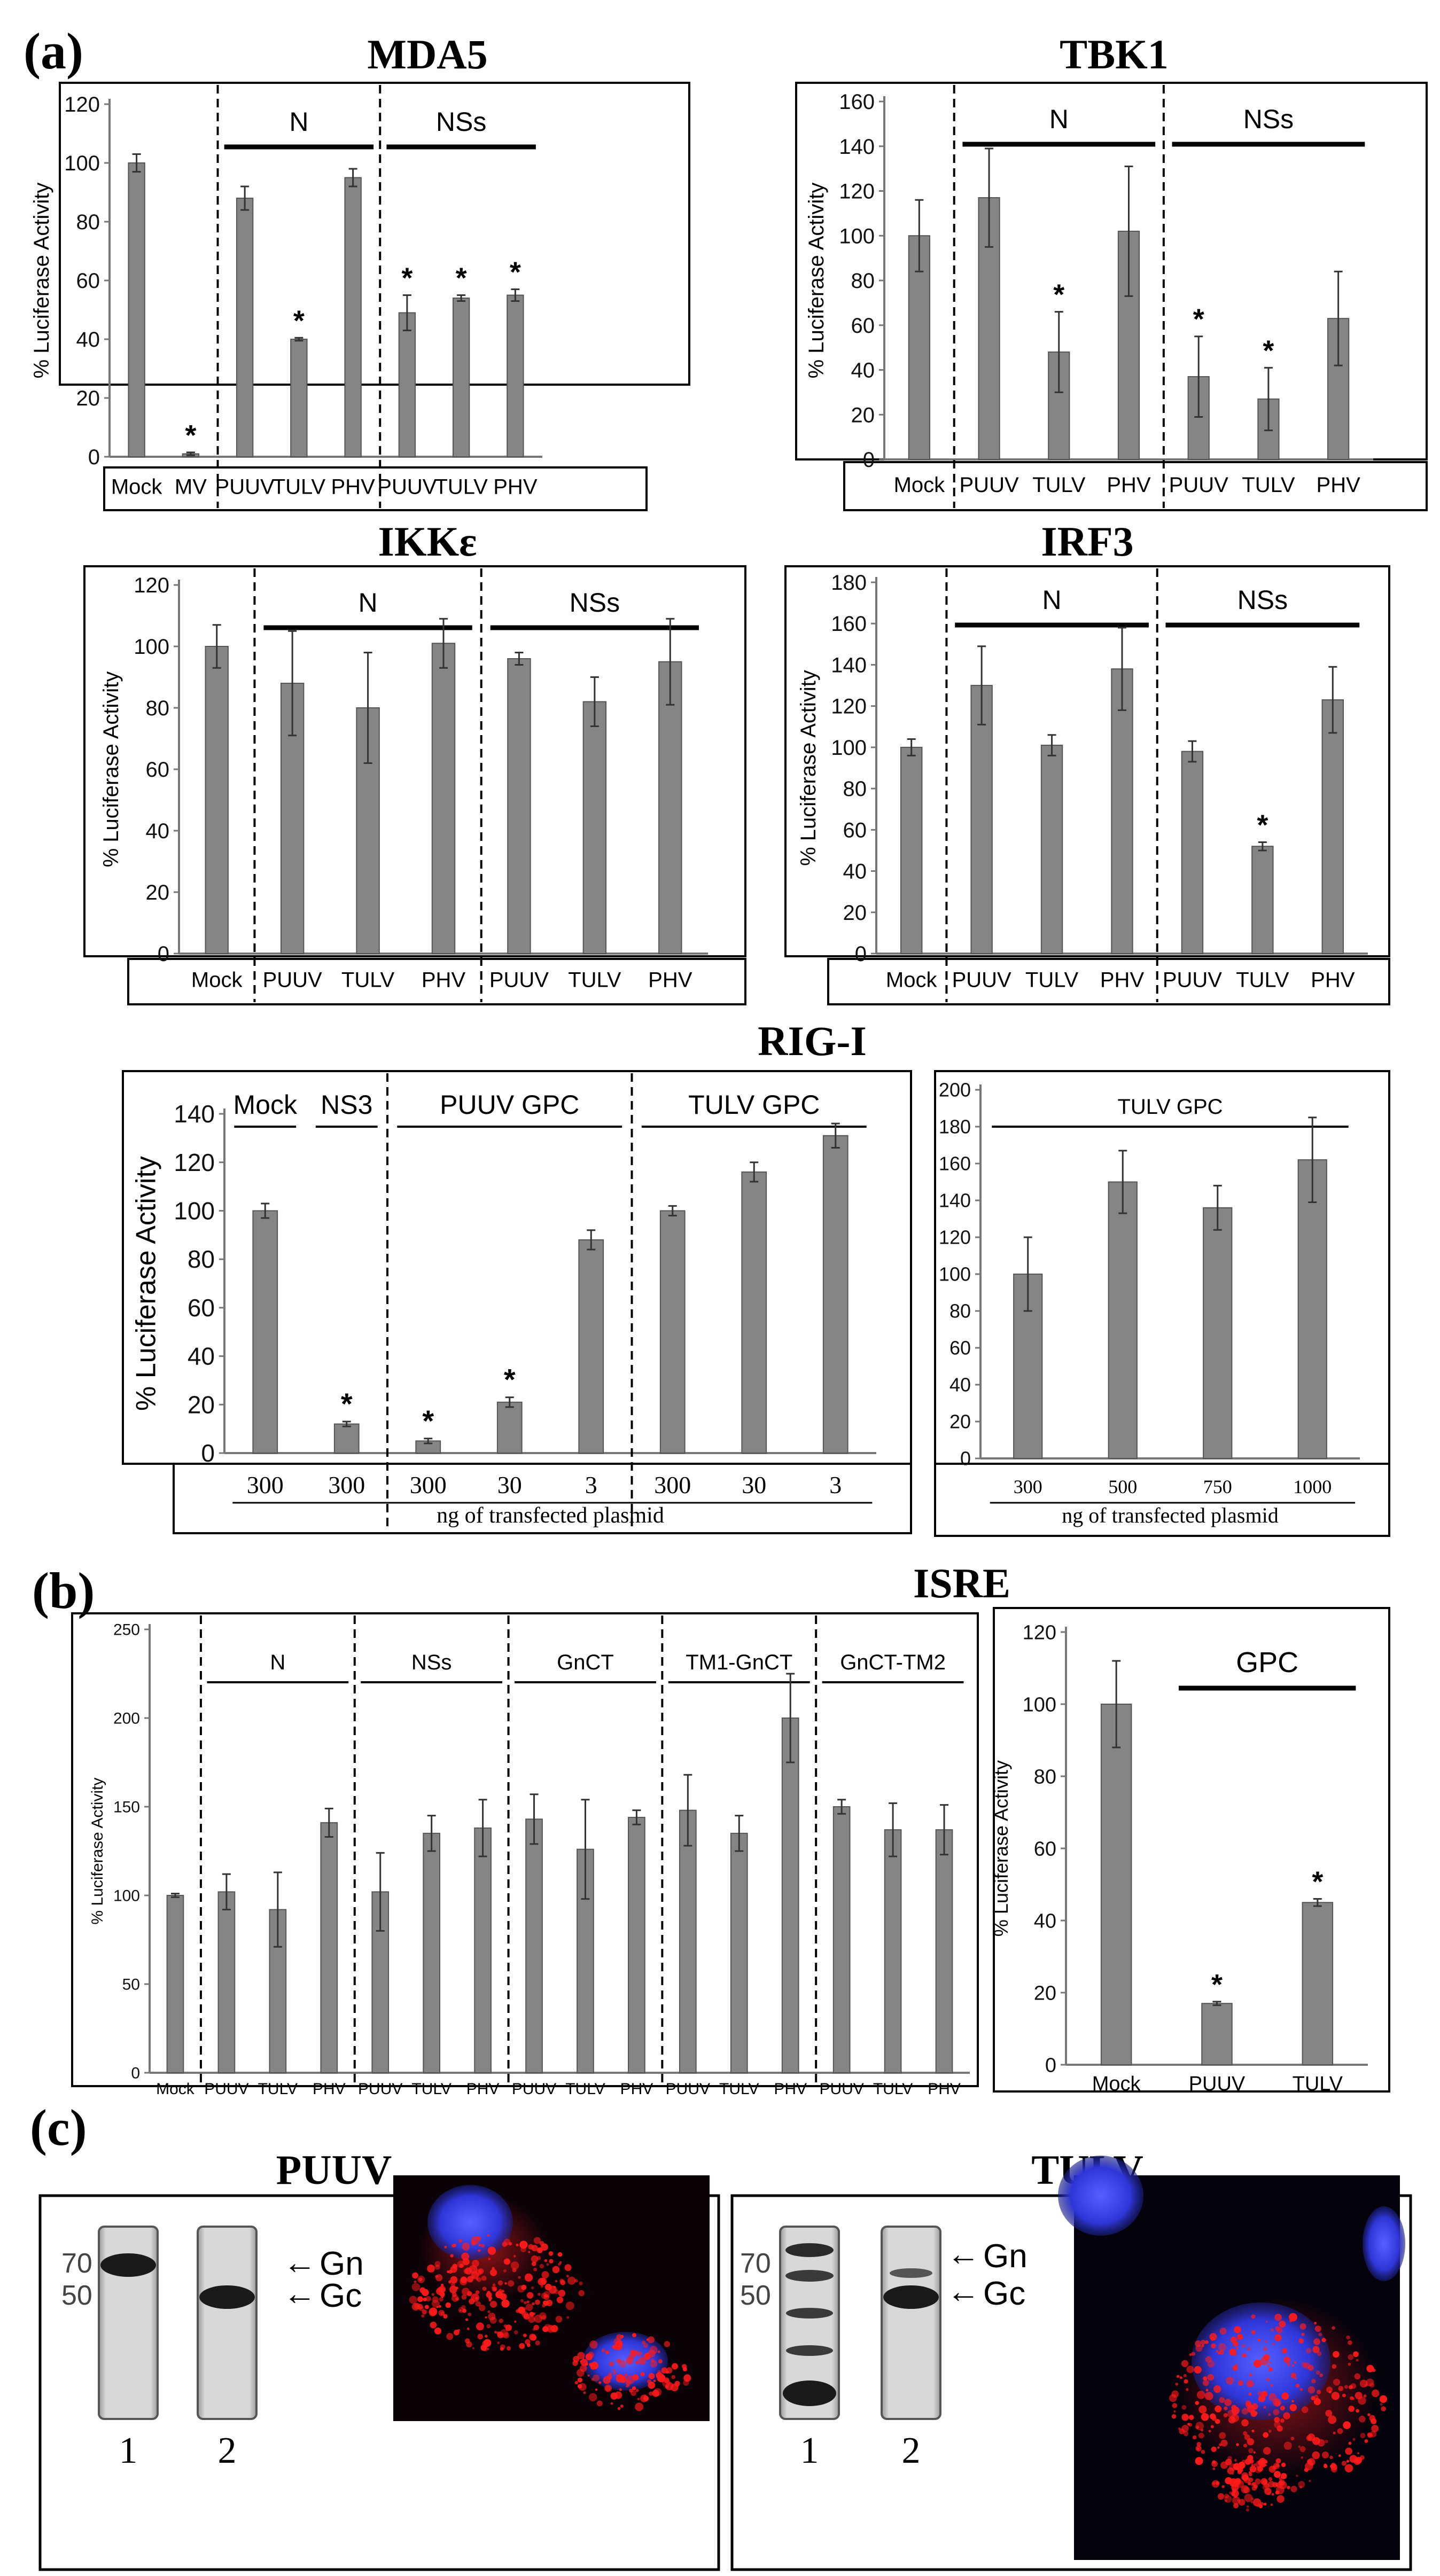 The width and height of the screenshot is (1440, 2576). What do you see at coordinates (135, 2073) in the screenshot?
I see `y-tick-label: 0` at bounding box center [135, 2073].